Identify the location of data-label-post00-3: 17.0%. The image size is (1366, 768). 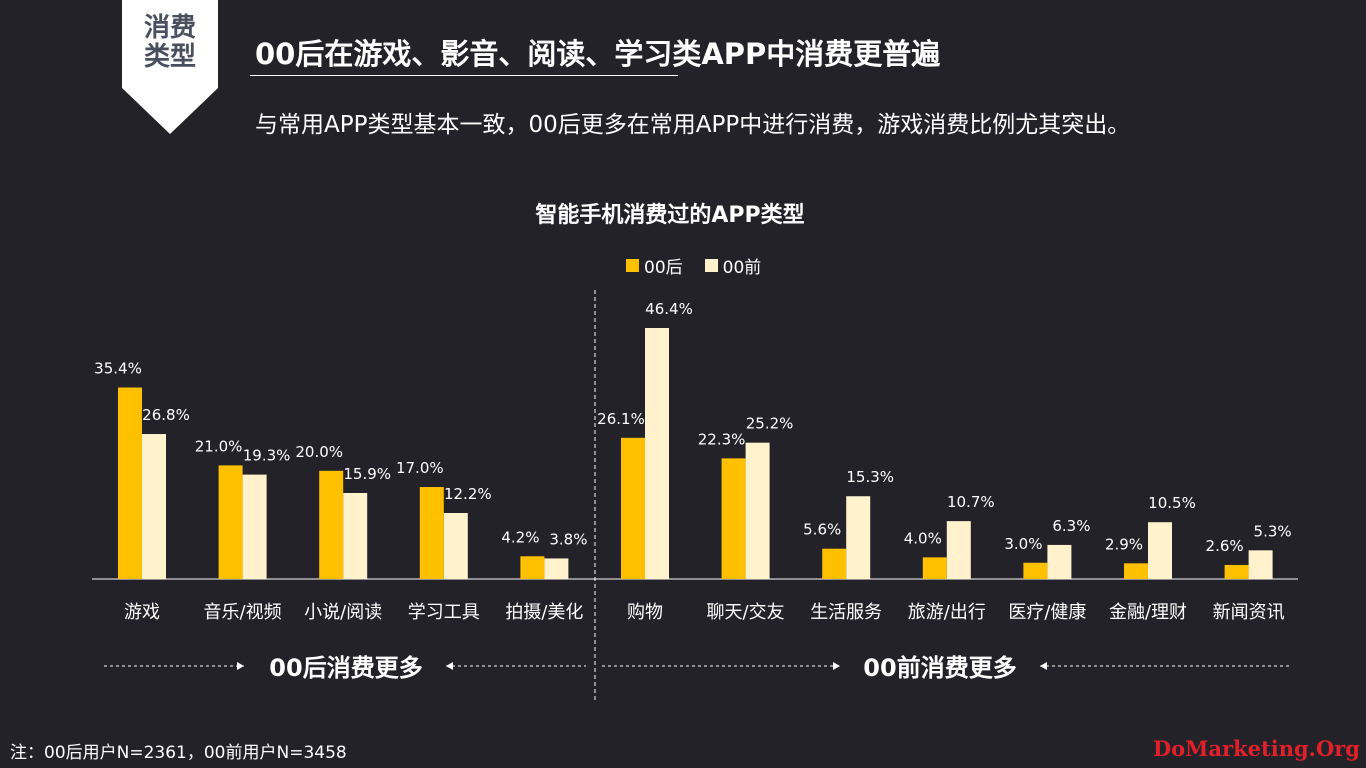
(420, 468).